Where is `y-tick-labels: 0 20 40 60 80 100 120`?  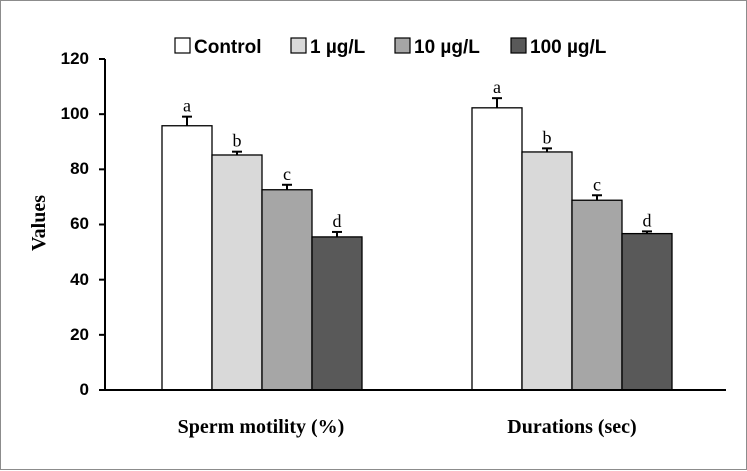
y-tick-labels: 0 20 40 60 80 100 120 is located at coordinates (75, 224).